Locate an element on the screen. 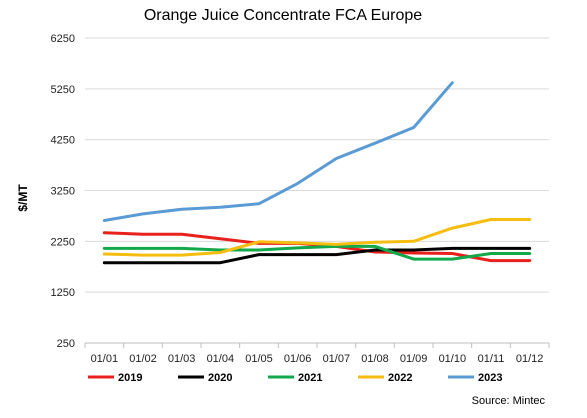 The image size is (587, 418). x-tick-label: 01/09 is located at coordinates (414, 359).